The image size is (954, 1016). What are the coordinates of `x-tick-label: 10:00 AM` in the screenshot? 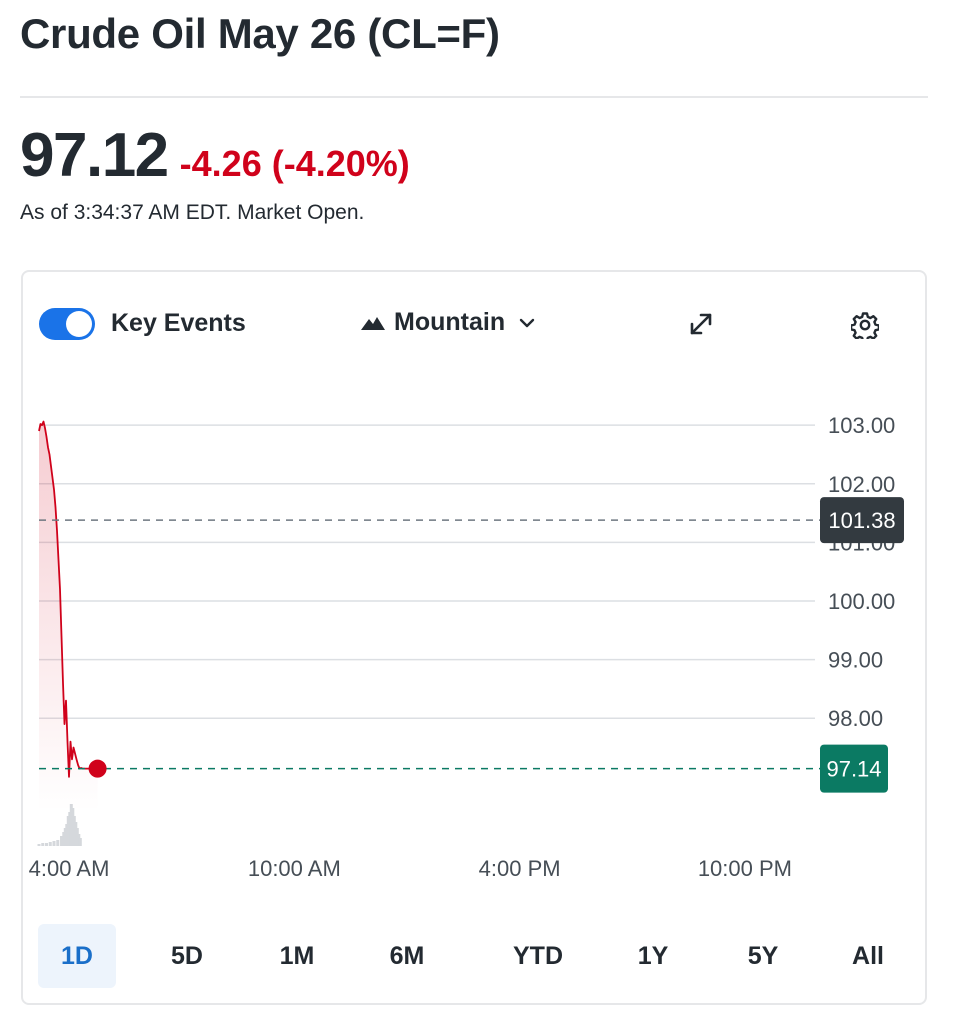 It's located at (294, 868).